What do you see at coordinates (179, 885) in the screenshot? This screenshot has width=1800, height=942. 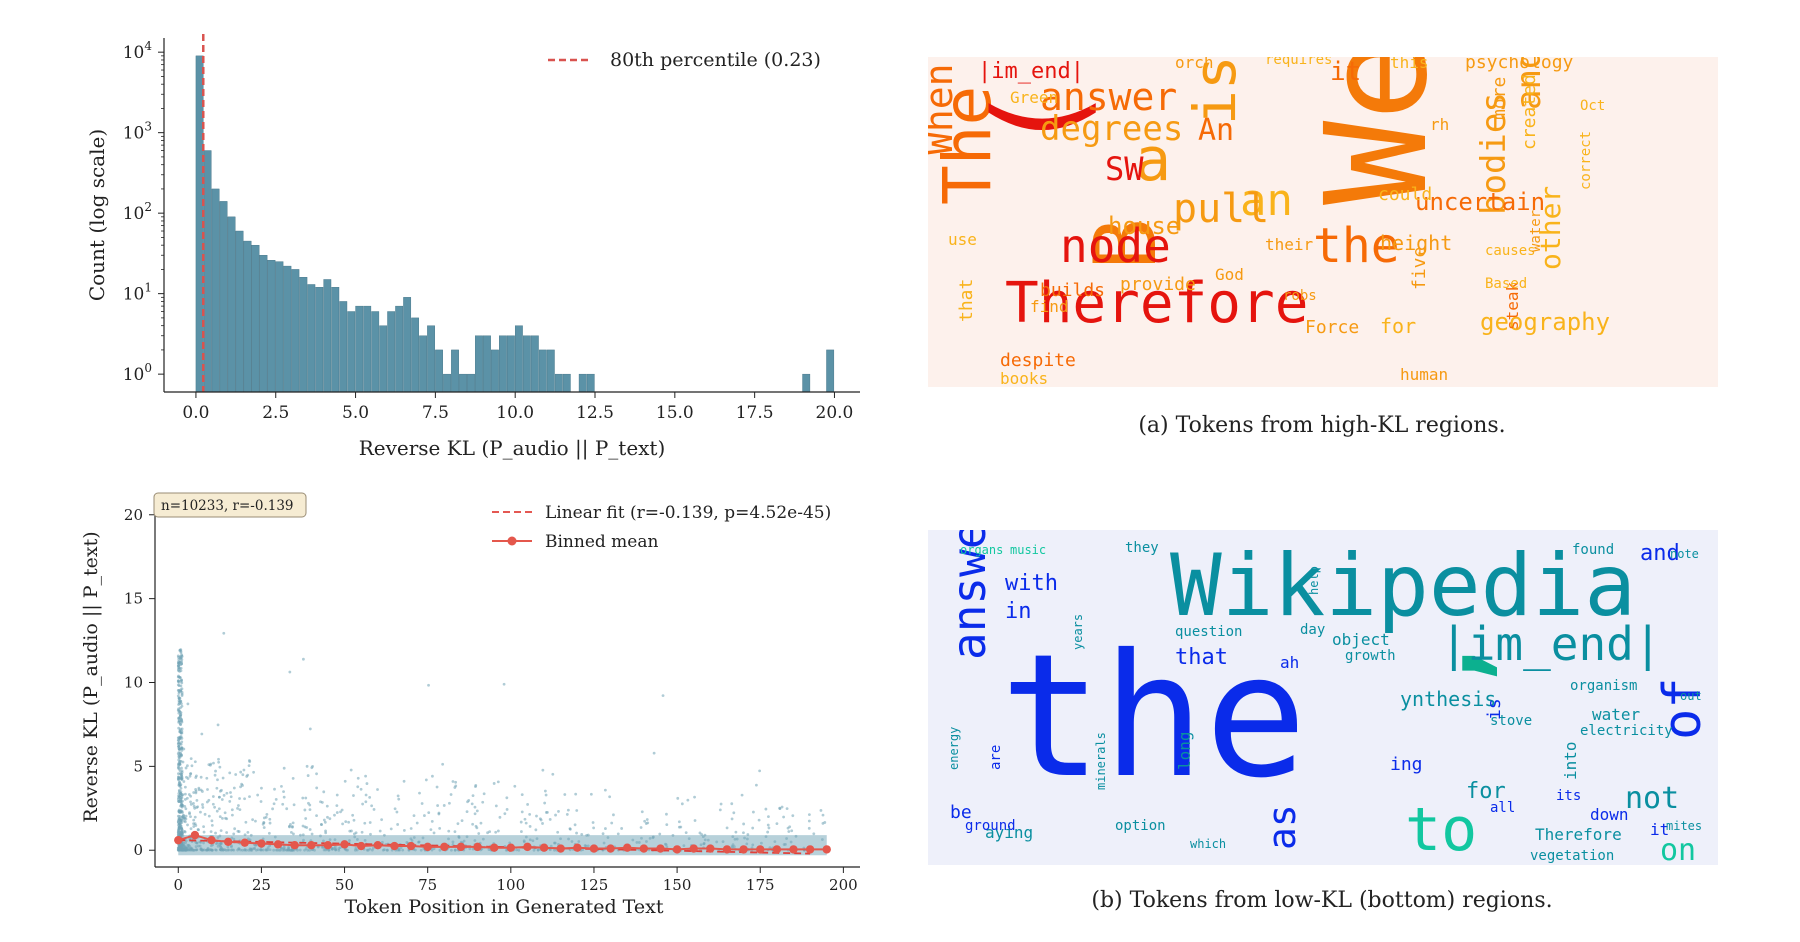 I see `scatter-x-tick-label: 0` at bounding box center [179, 885].